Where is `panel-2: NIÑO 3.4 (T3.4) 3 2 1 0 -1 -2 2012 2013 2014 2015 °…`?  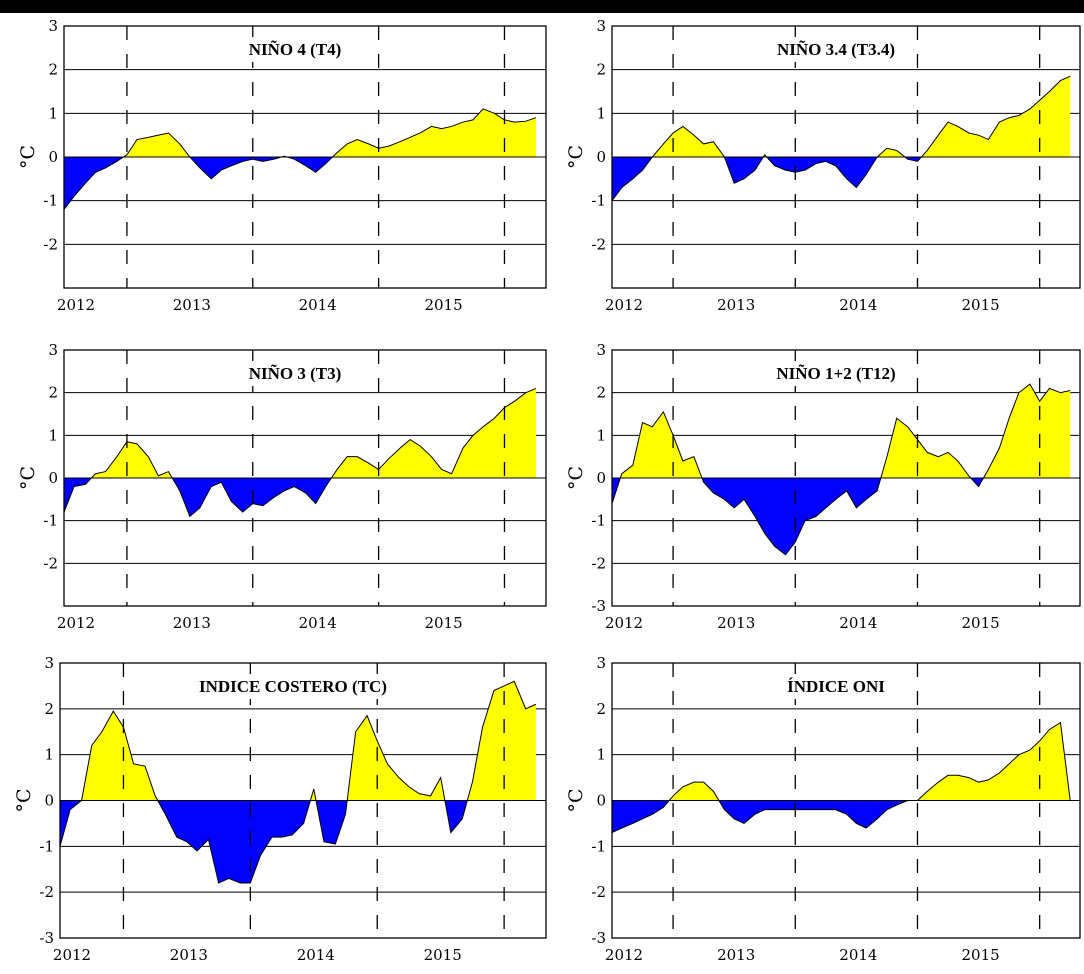
panel-2: NIÑO 3.4 (T3.4) 3 2 1 0 -1 -2 2012 2013 2014 2015 °… is located at coordinates (823, 165).